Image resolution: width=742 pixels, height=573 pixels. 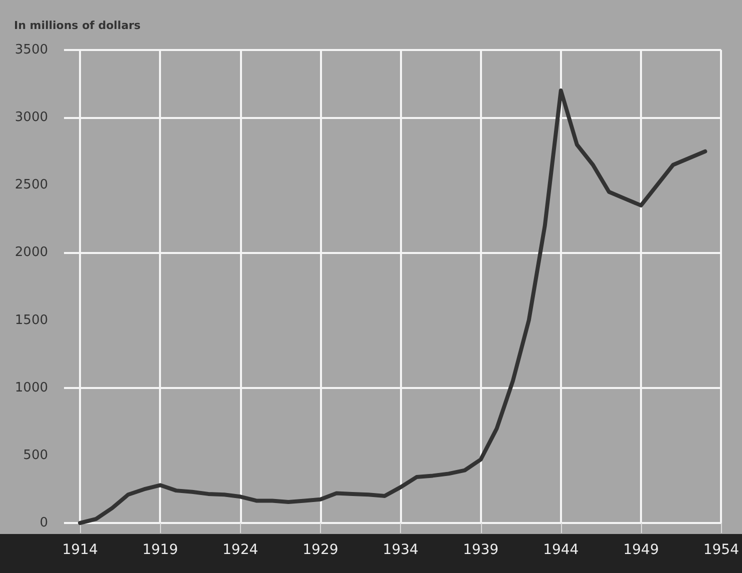 What do you see at coordinates (240, 550) in the screenshot?
I see `x-tick-label: 1924` at bounding box center [240, 550].